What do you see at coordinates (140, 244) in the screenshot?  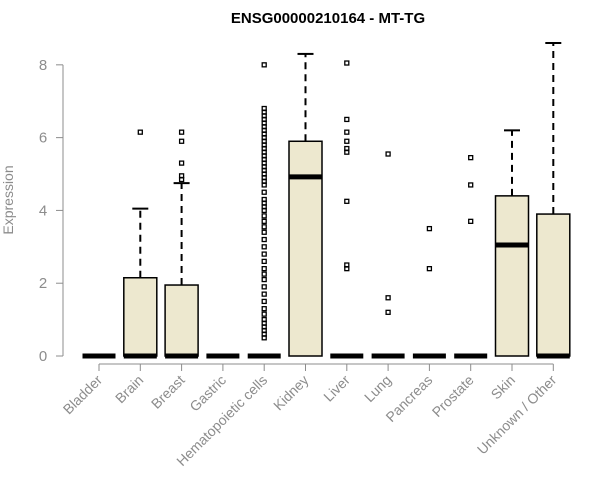 I see `box-brain` at bounding box center [140, 244].